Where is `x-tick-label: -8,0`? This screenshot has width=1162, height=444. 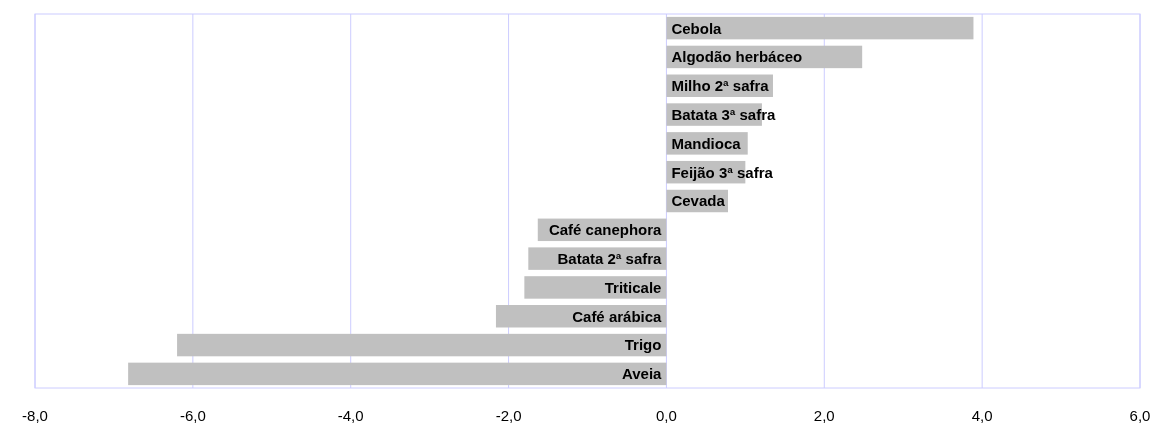 x-tick-label: -8,0 is located at coordinates (35, 415).